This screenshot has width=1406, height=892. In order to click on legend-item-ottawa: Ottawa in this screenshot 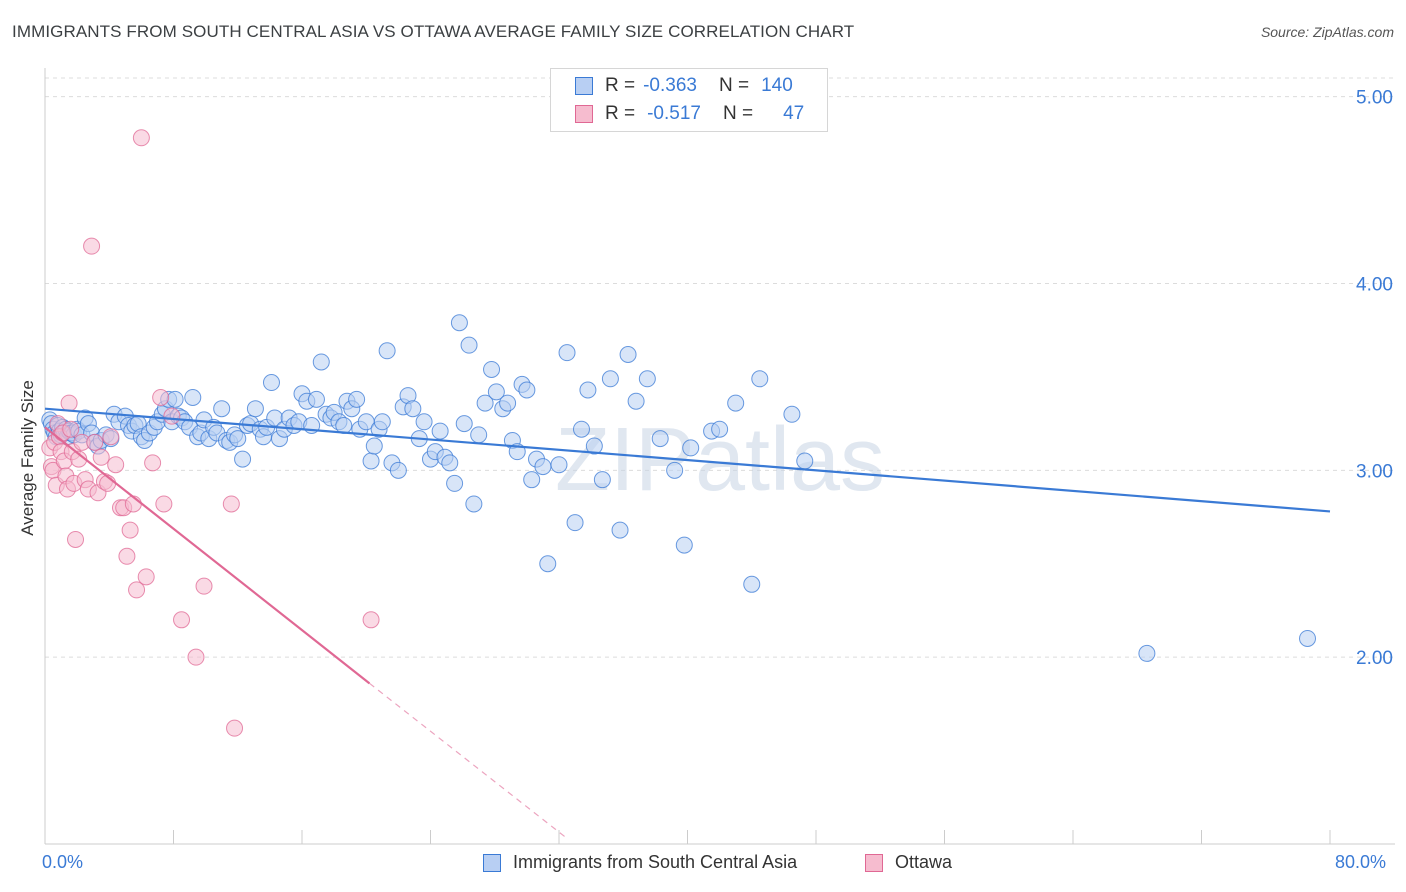, I will do `click(908, 862)`.